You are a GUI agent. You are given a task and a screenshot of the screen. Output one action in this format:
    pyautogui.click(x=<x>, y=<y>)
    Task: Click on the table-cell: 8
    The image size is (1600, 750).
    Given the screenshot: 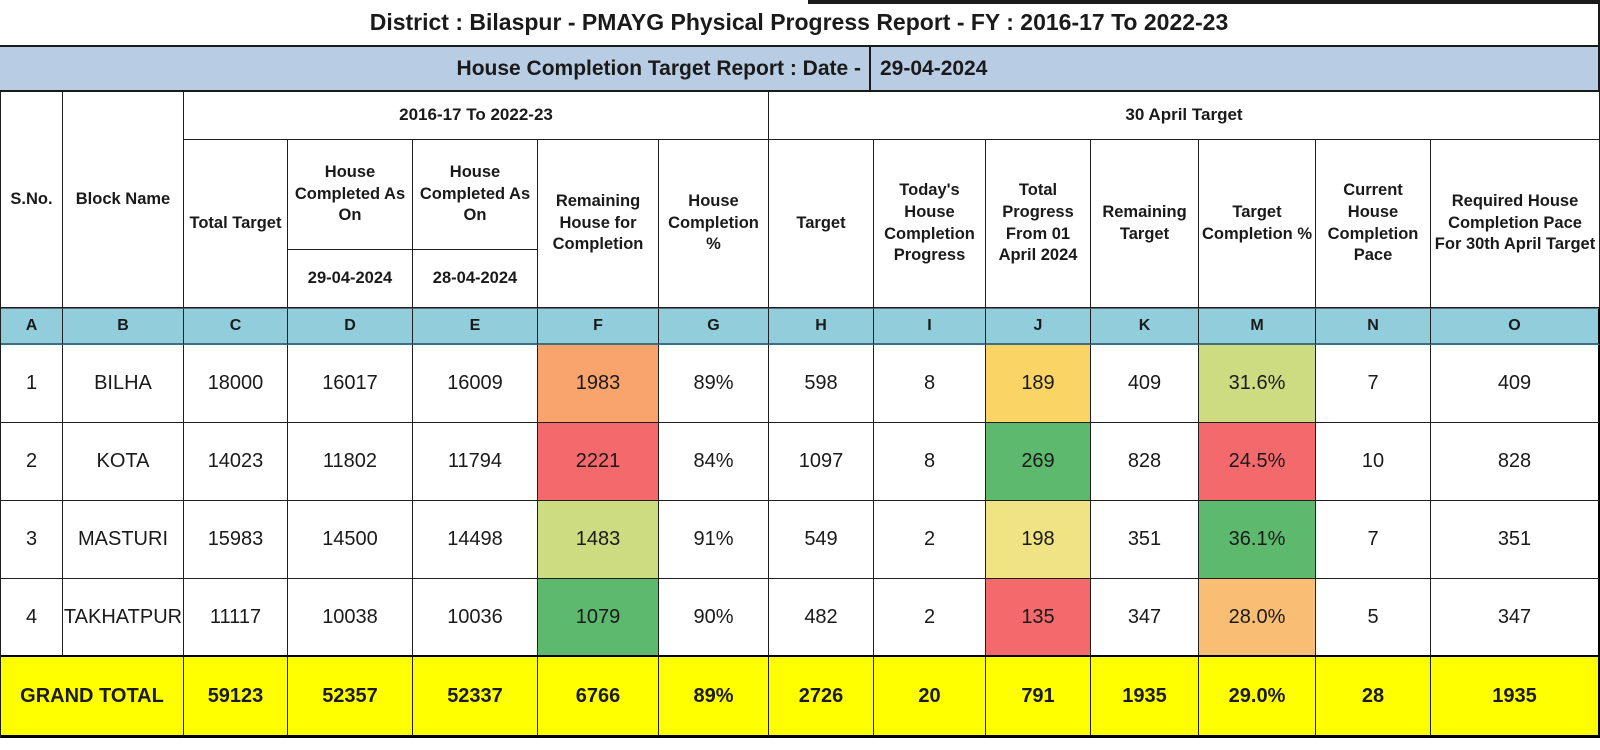 What is the action you would take?
    pyautogui.click(x=930, y=462)
    